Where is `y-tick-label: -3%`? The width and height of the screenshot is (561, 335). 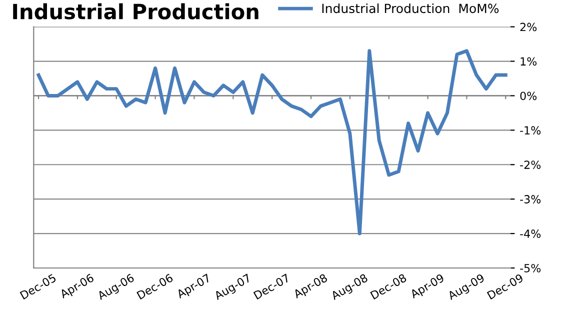 y-tick-label: -3% is located at coordinates (530, 199).